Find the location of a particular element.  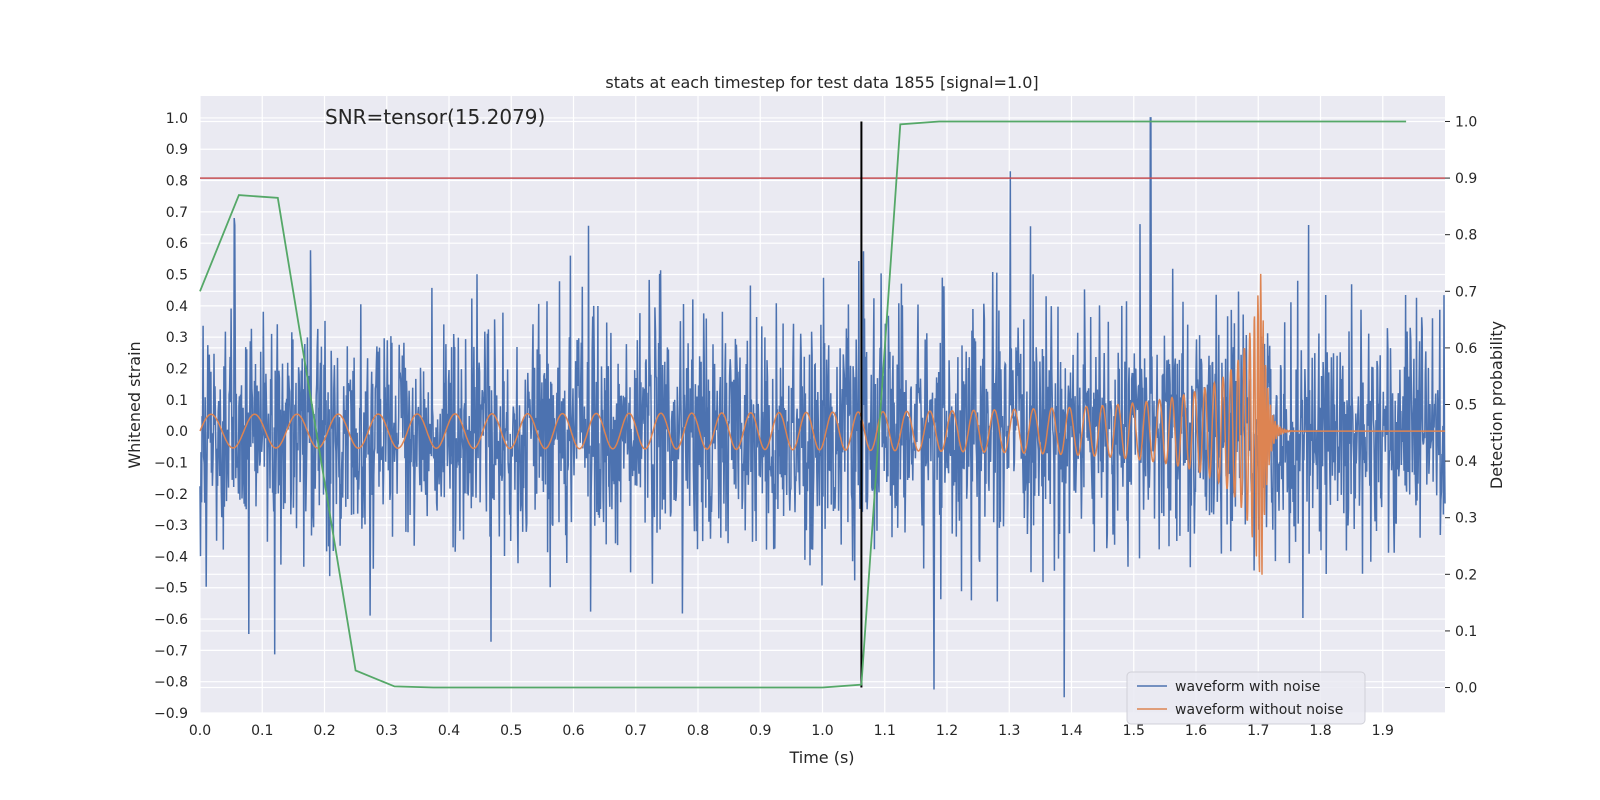

y-right-tick-label: 0.0 is located at coordinates (1466, 689).